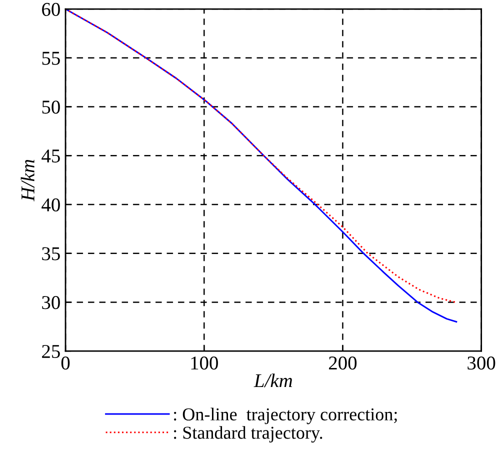 The image size is (504, 453). I want to click on x-tick-label: 0, so click(65, 363).